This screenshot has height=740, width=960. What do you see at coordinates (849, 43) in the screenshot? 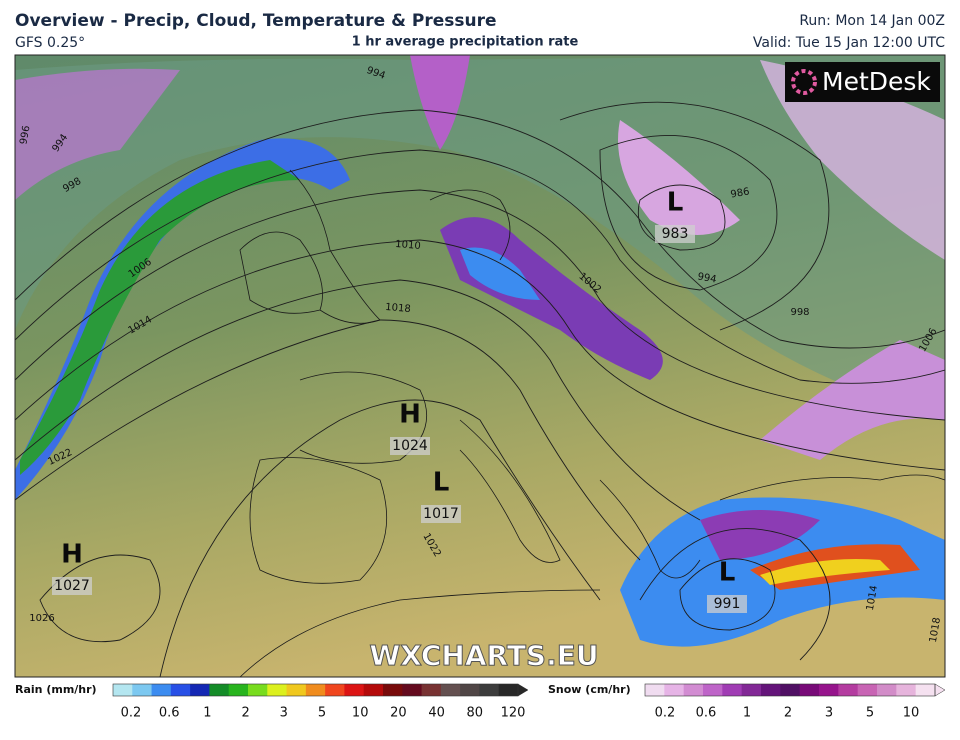
I see `valid-time: Valid: Tue 15 Jan 12:00 UTC` at bounding box center [849, 43].